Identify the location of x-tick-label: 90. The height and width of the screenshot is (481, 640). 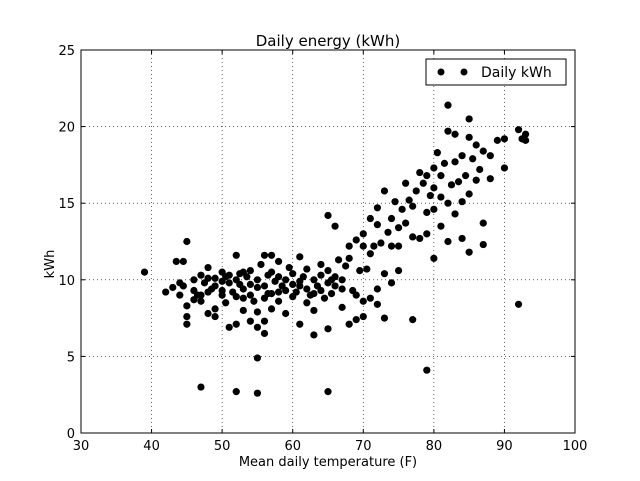
(504, 446).